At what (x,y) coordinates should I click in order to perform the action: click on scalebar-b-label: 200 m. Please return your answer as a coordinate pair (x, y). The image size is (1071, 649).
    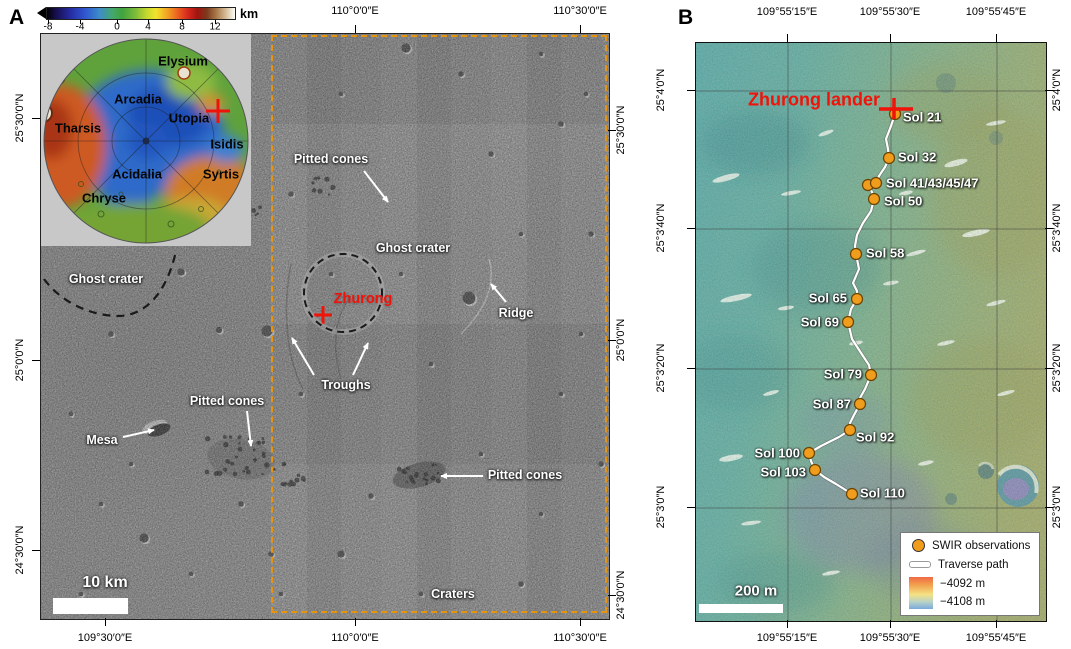
    Looking at the image, I should click on (756, 591).